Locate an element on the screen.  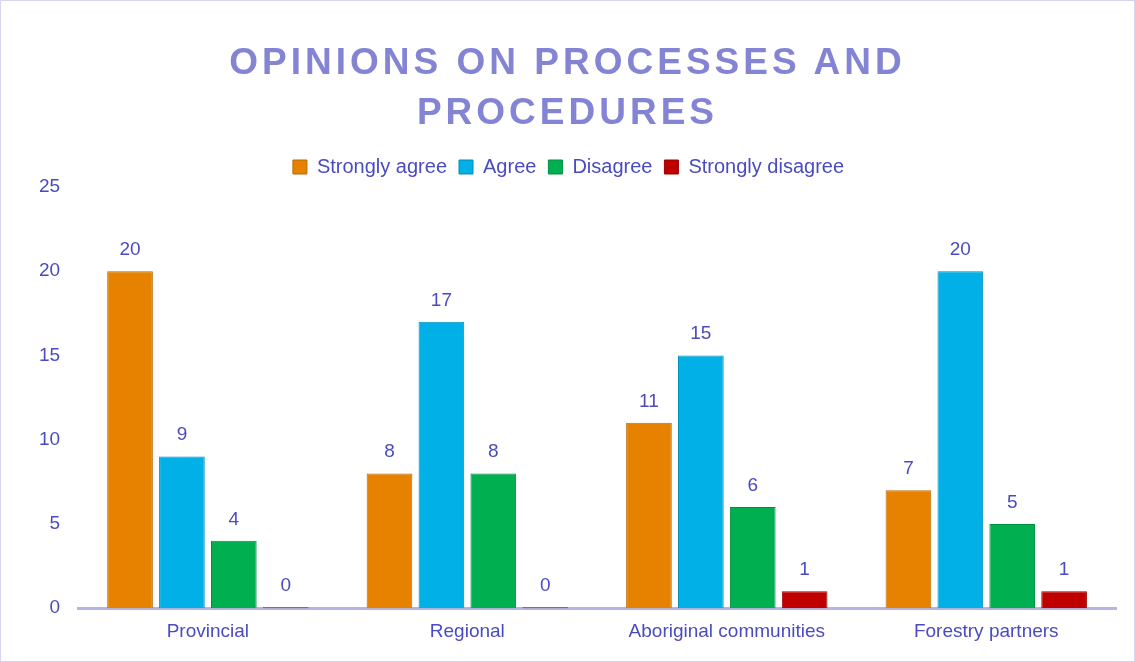
data-label: 11 is located at coordinates (649, 400).